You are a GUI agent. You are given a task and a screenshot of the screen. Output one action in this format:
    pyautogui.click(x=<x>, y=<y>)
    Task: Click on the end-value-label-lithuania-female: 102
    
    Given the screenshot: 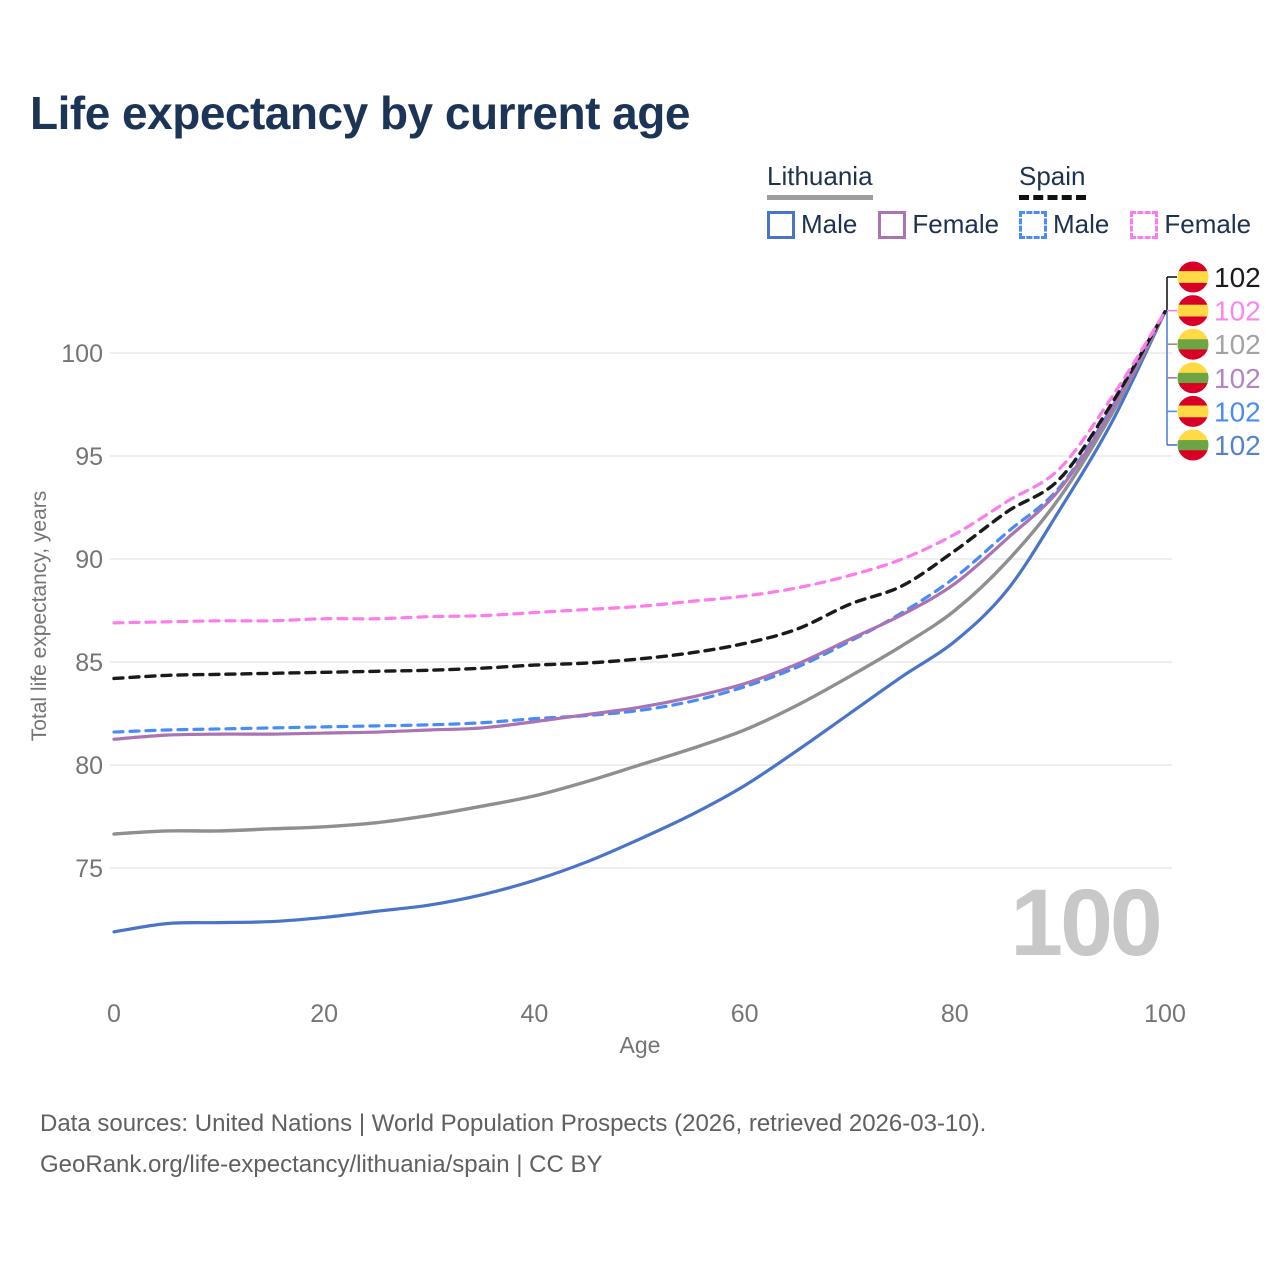 What is the action you would take?
    pyautogui.click(x=1237, y=378)
    